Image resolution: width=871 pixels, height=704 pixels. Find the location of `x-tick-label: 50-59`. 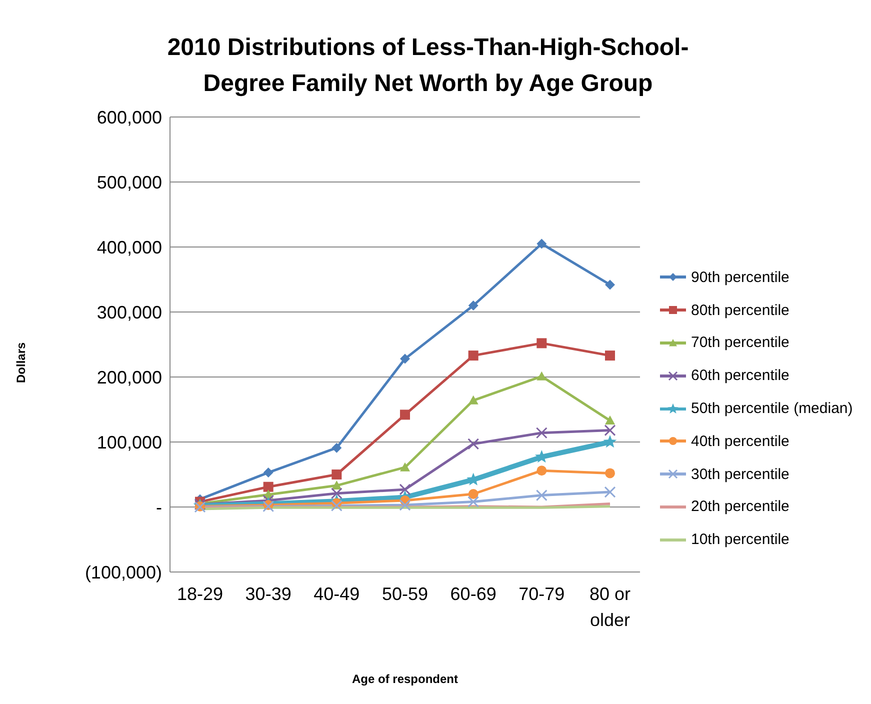

x-tick-label: 50-59 is located at coordinates (405, 594).